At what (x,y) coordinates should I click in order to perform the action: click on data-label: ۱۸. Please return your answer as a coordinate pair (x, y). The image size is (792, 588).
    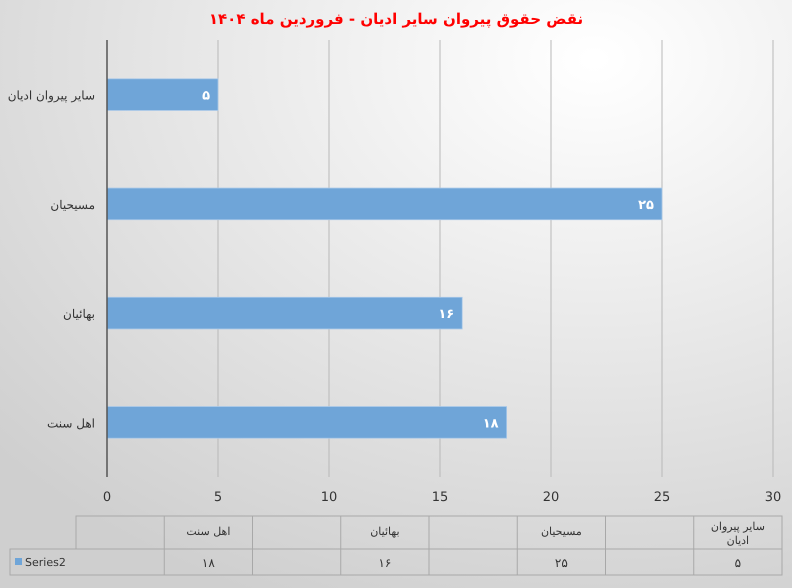
    Looking at the image, I should click on (490, 424).